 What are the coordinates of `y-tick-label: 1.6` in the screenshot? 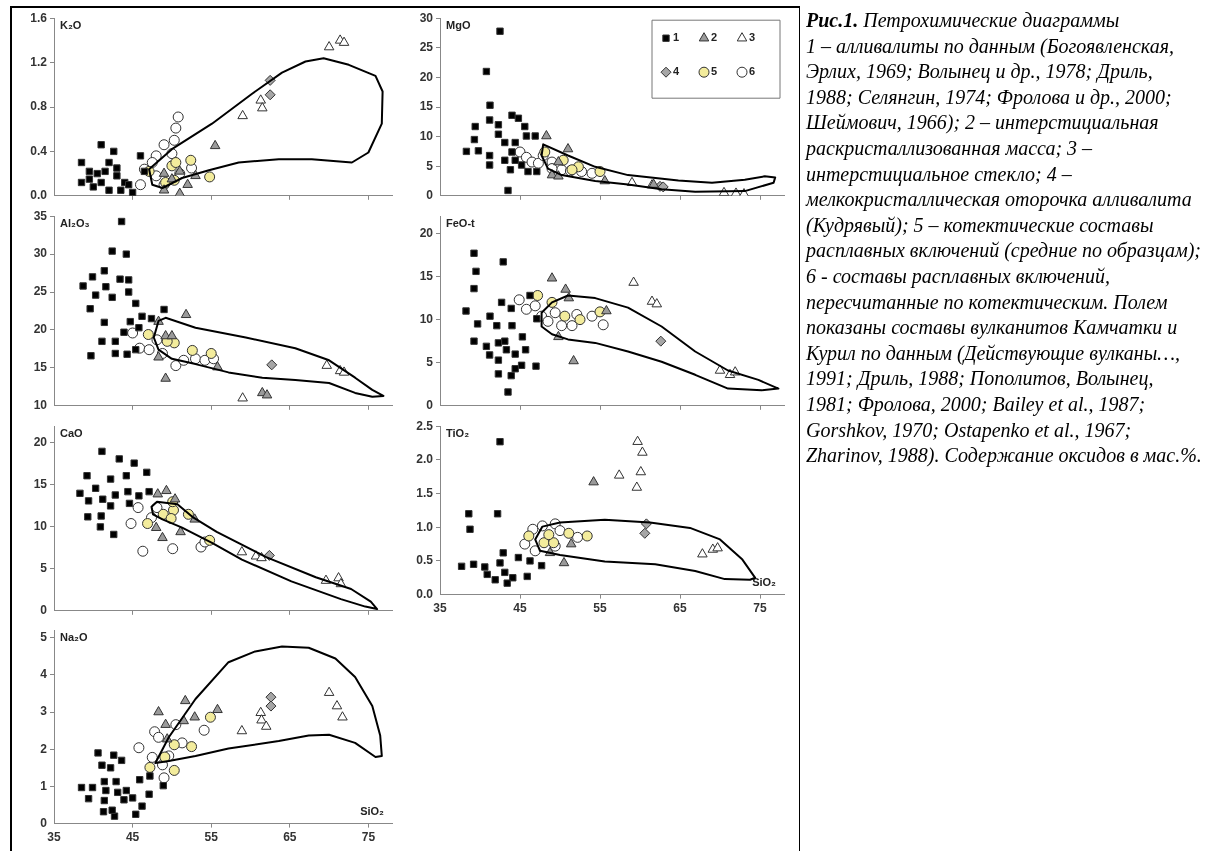 It's located at (39, 17).